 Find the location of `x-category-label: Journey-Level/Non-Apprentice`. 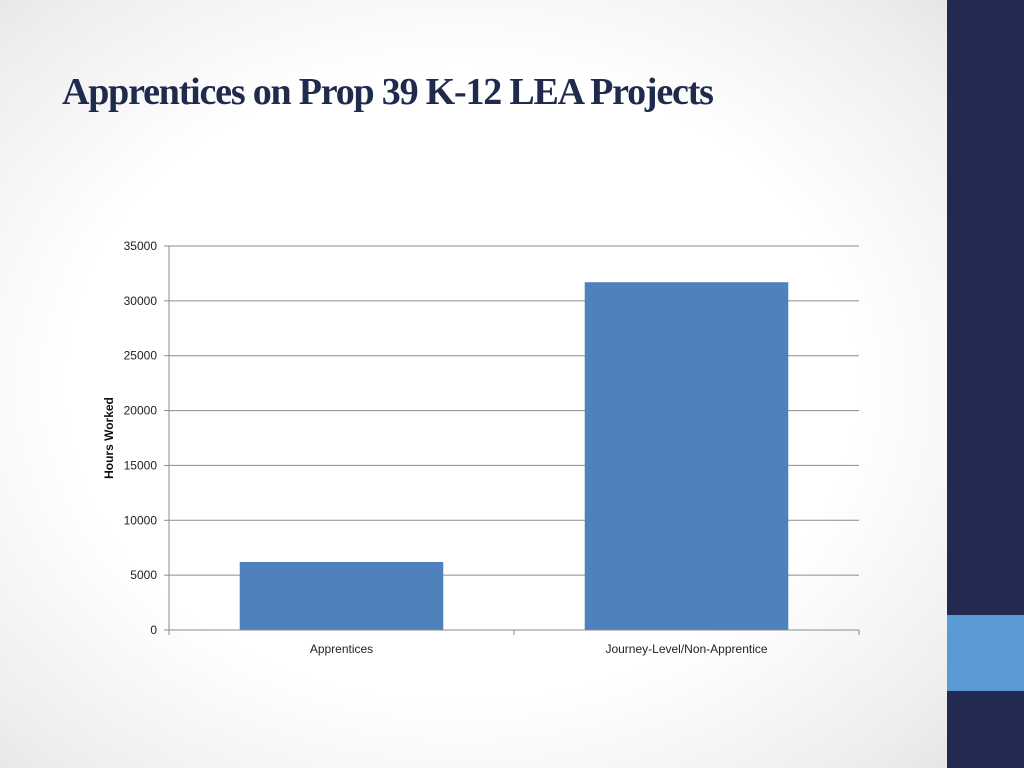

x-category-label: Journey-Level/Non-Apprentice is located at coordinates (686, 649).